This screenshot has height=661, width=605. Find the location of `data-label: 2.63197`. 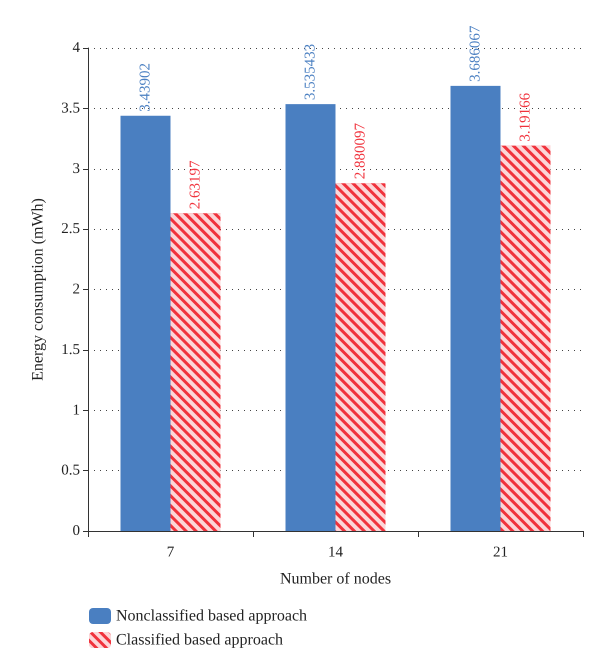

data-label: 2.63197 is located at coordinates (196, 185).